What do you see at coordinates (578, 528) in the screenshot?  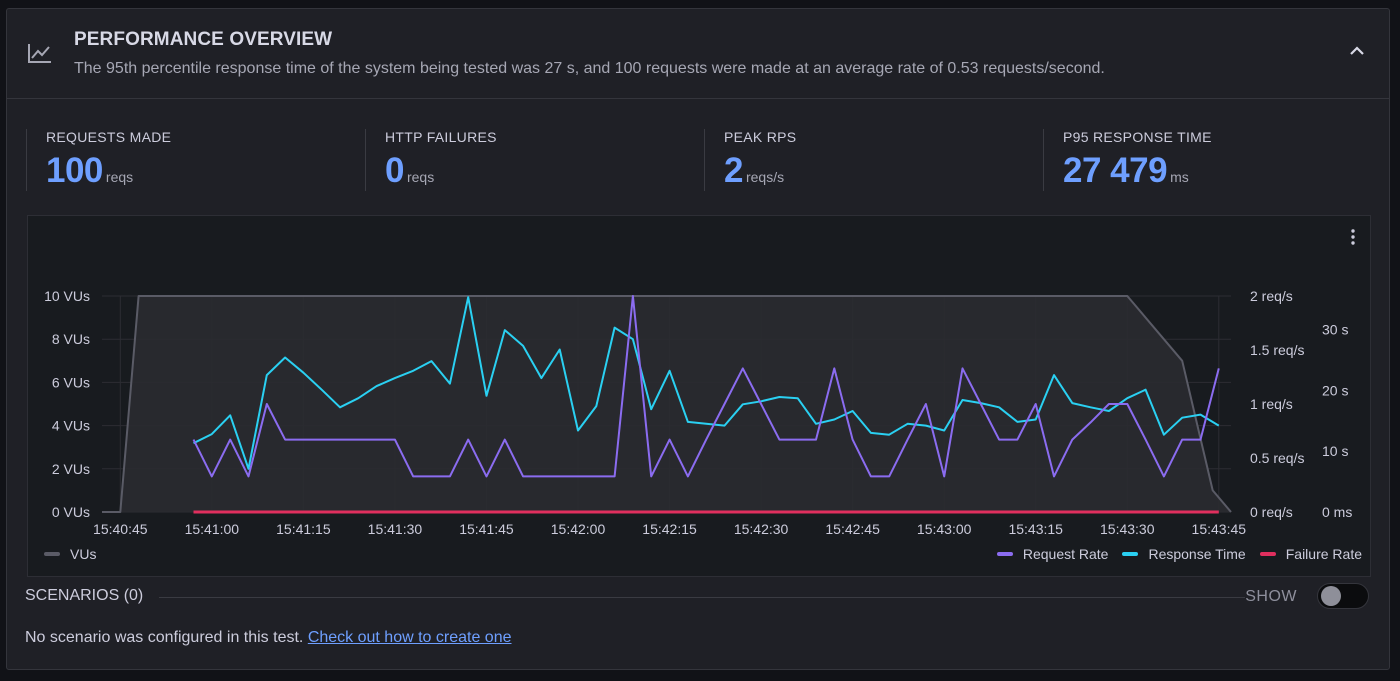 I see `x-axis-tick-label: 15:42:00` at bounding box center [578, 528].